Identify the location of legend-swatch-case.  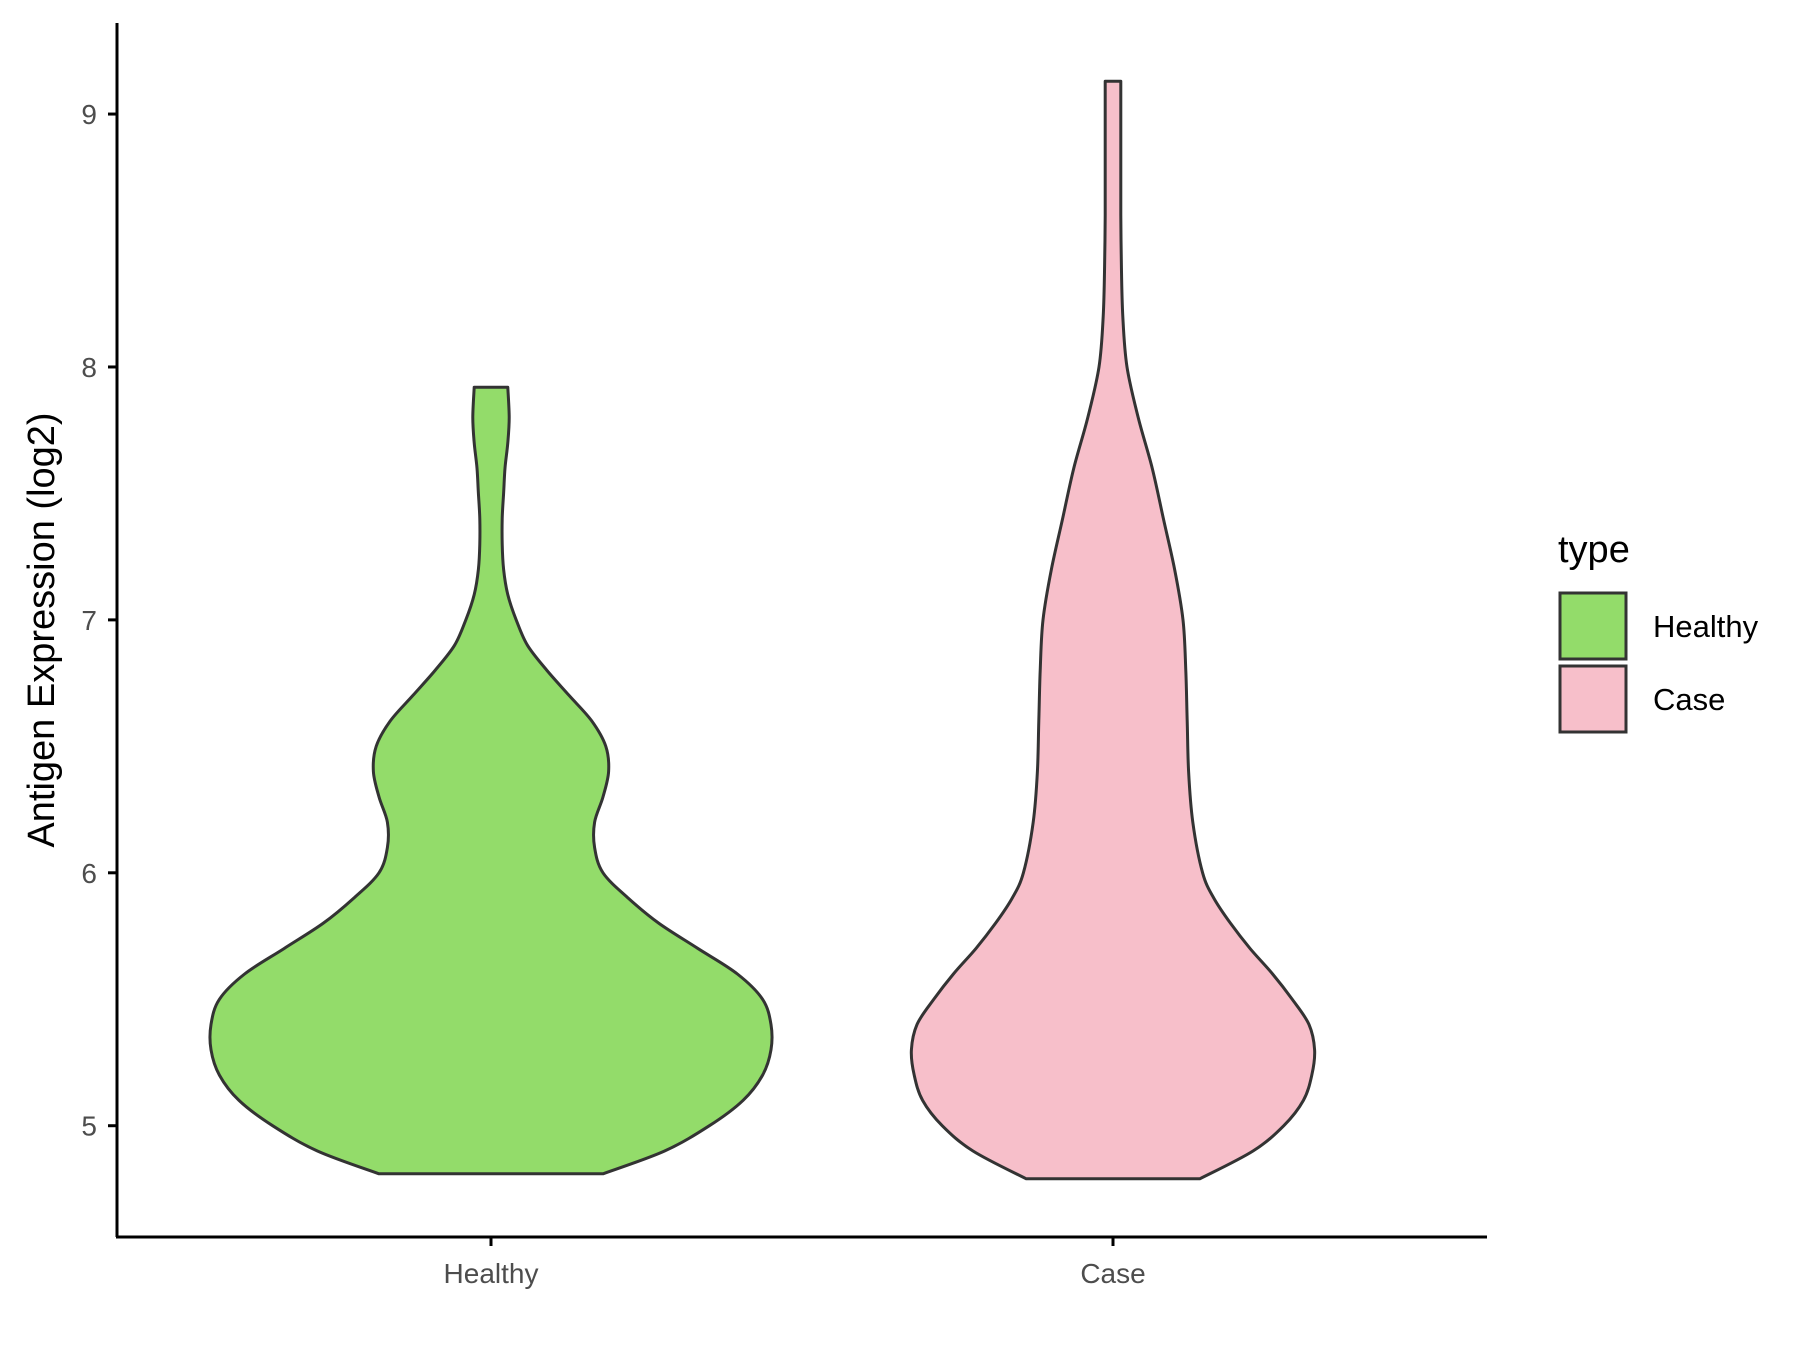
(1593, 699).